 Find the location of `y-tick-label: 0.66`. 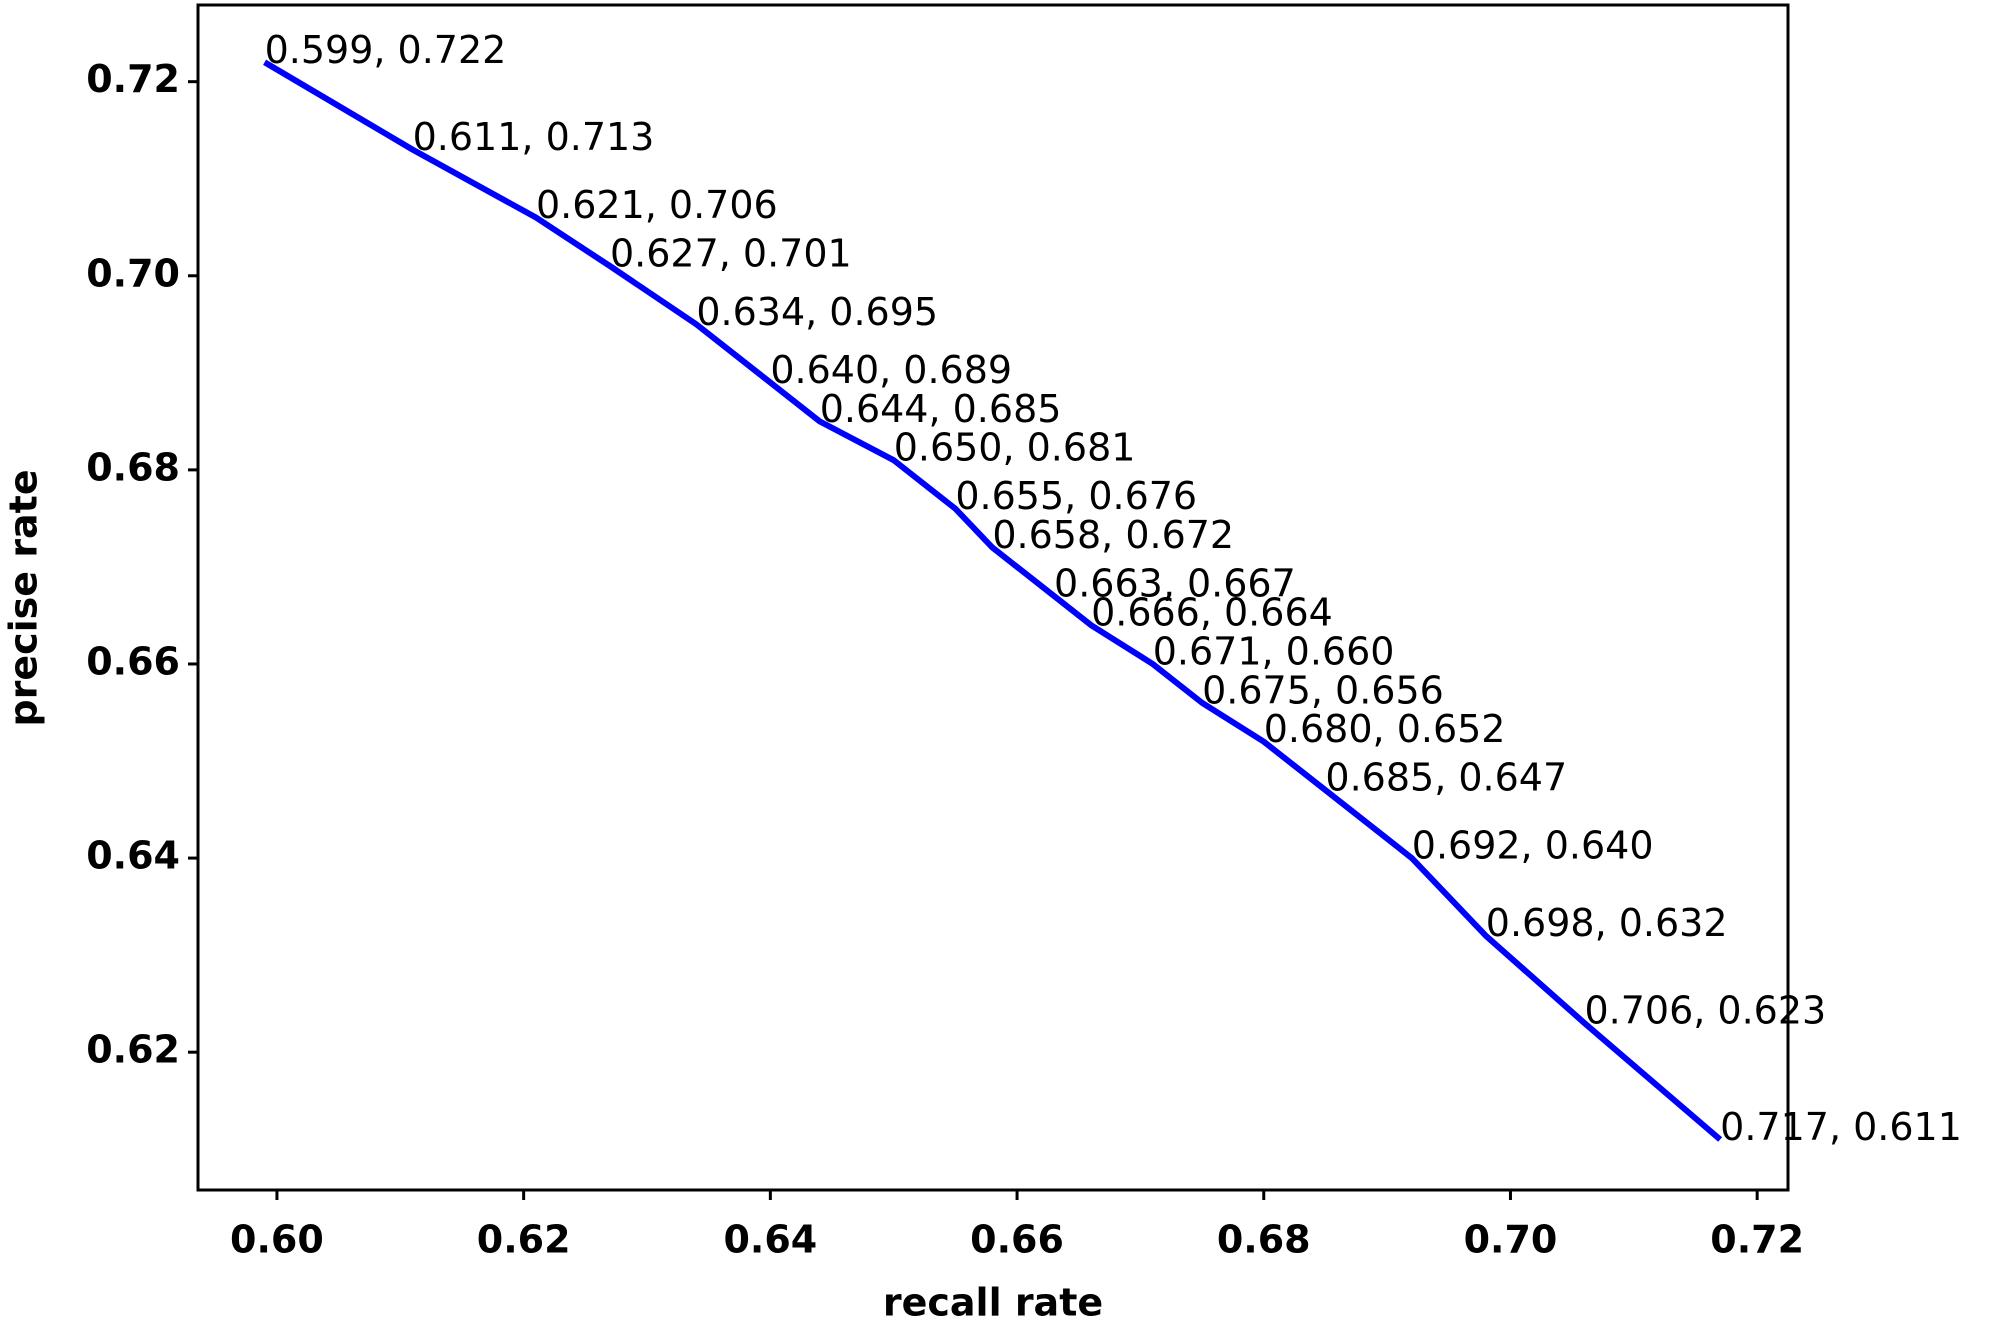

y-tick-label: 0.66 is located at coordinates (133, 661).